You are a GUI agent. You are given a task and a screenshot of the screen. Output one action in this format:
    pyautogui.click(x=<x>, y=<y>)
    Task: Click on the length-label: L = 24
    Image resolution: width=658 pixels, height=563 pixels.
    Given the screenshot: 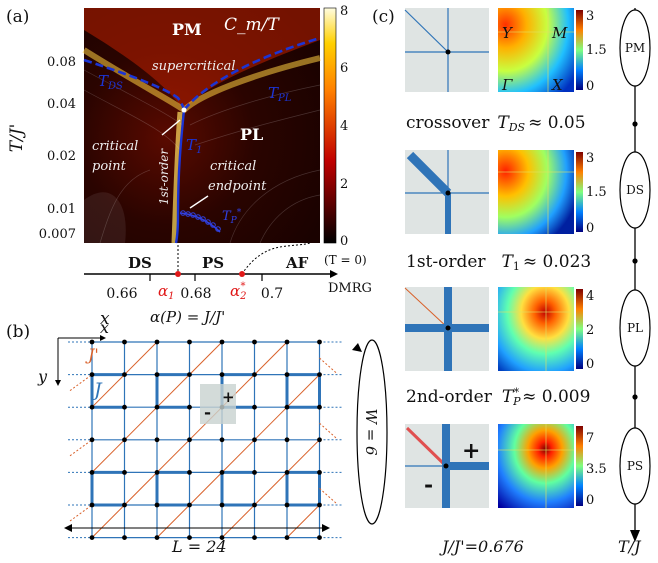 What is the action you would take?
    pyautogui.click(x=199, y=546)
    